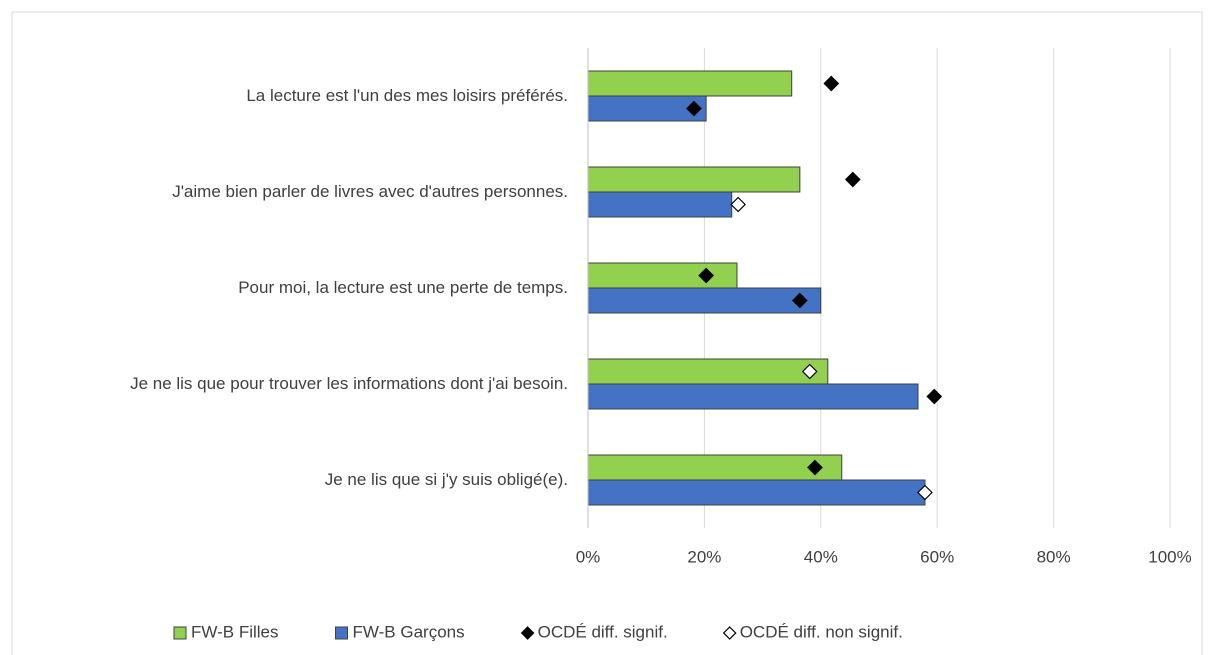 The image size is (1214, 655). Describe the element at coordinates (704, 556) in the screenshot. I see `x-tick-label: 20%` at that location.